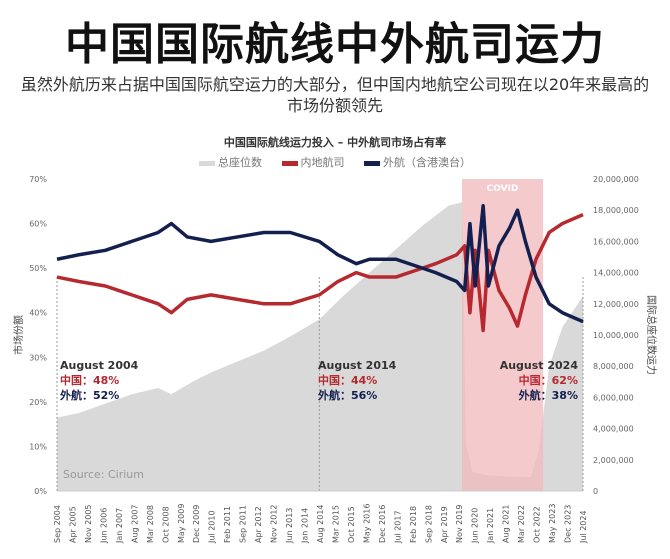 The image size is (670, 559). I want to click on x-tick-label: Nov 2012, so click(274, 523).